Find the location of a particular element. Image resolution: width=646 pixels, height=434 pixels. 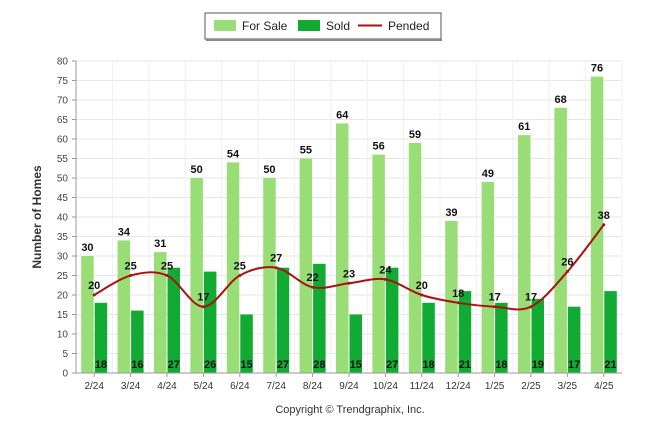

for-sale-value-label: 68 is located at coordinates (561, 100).